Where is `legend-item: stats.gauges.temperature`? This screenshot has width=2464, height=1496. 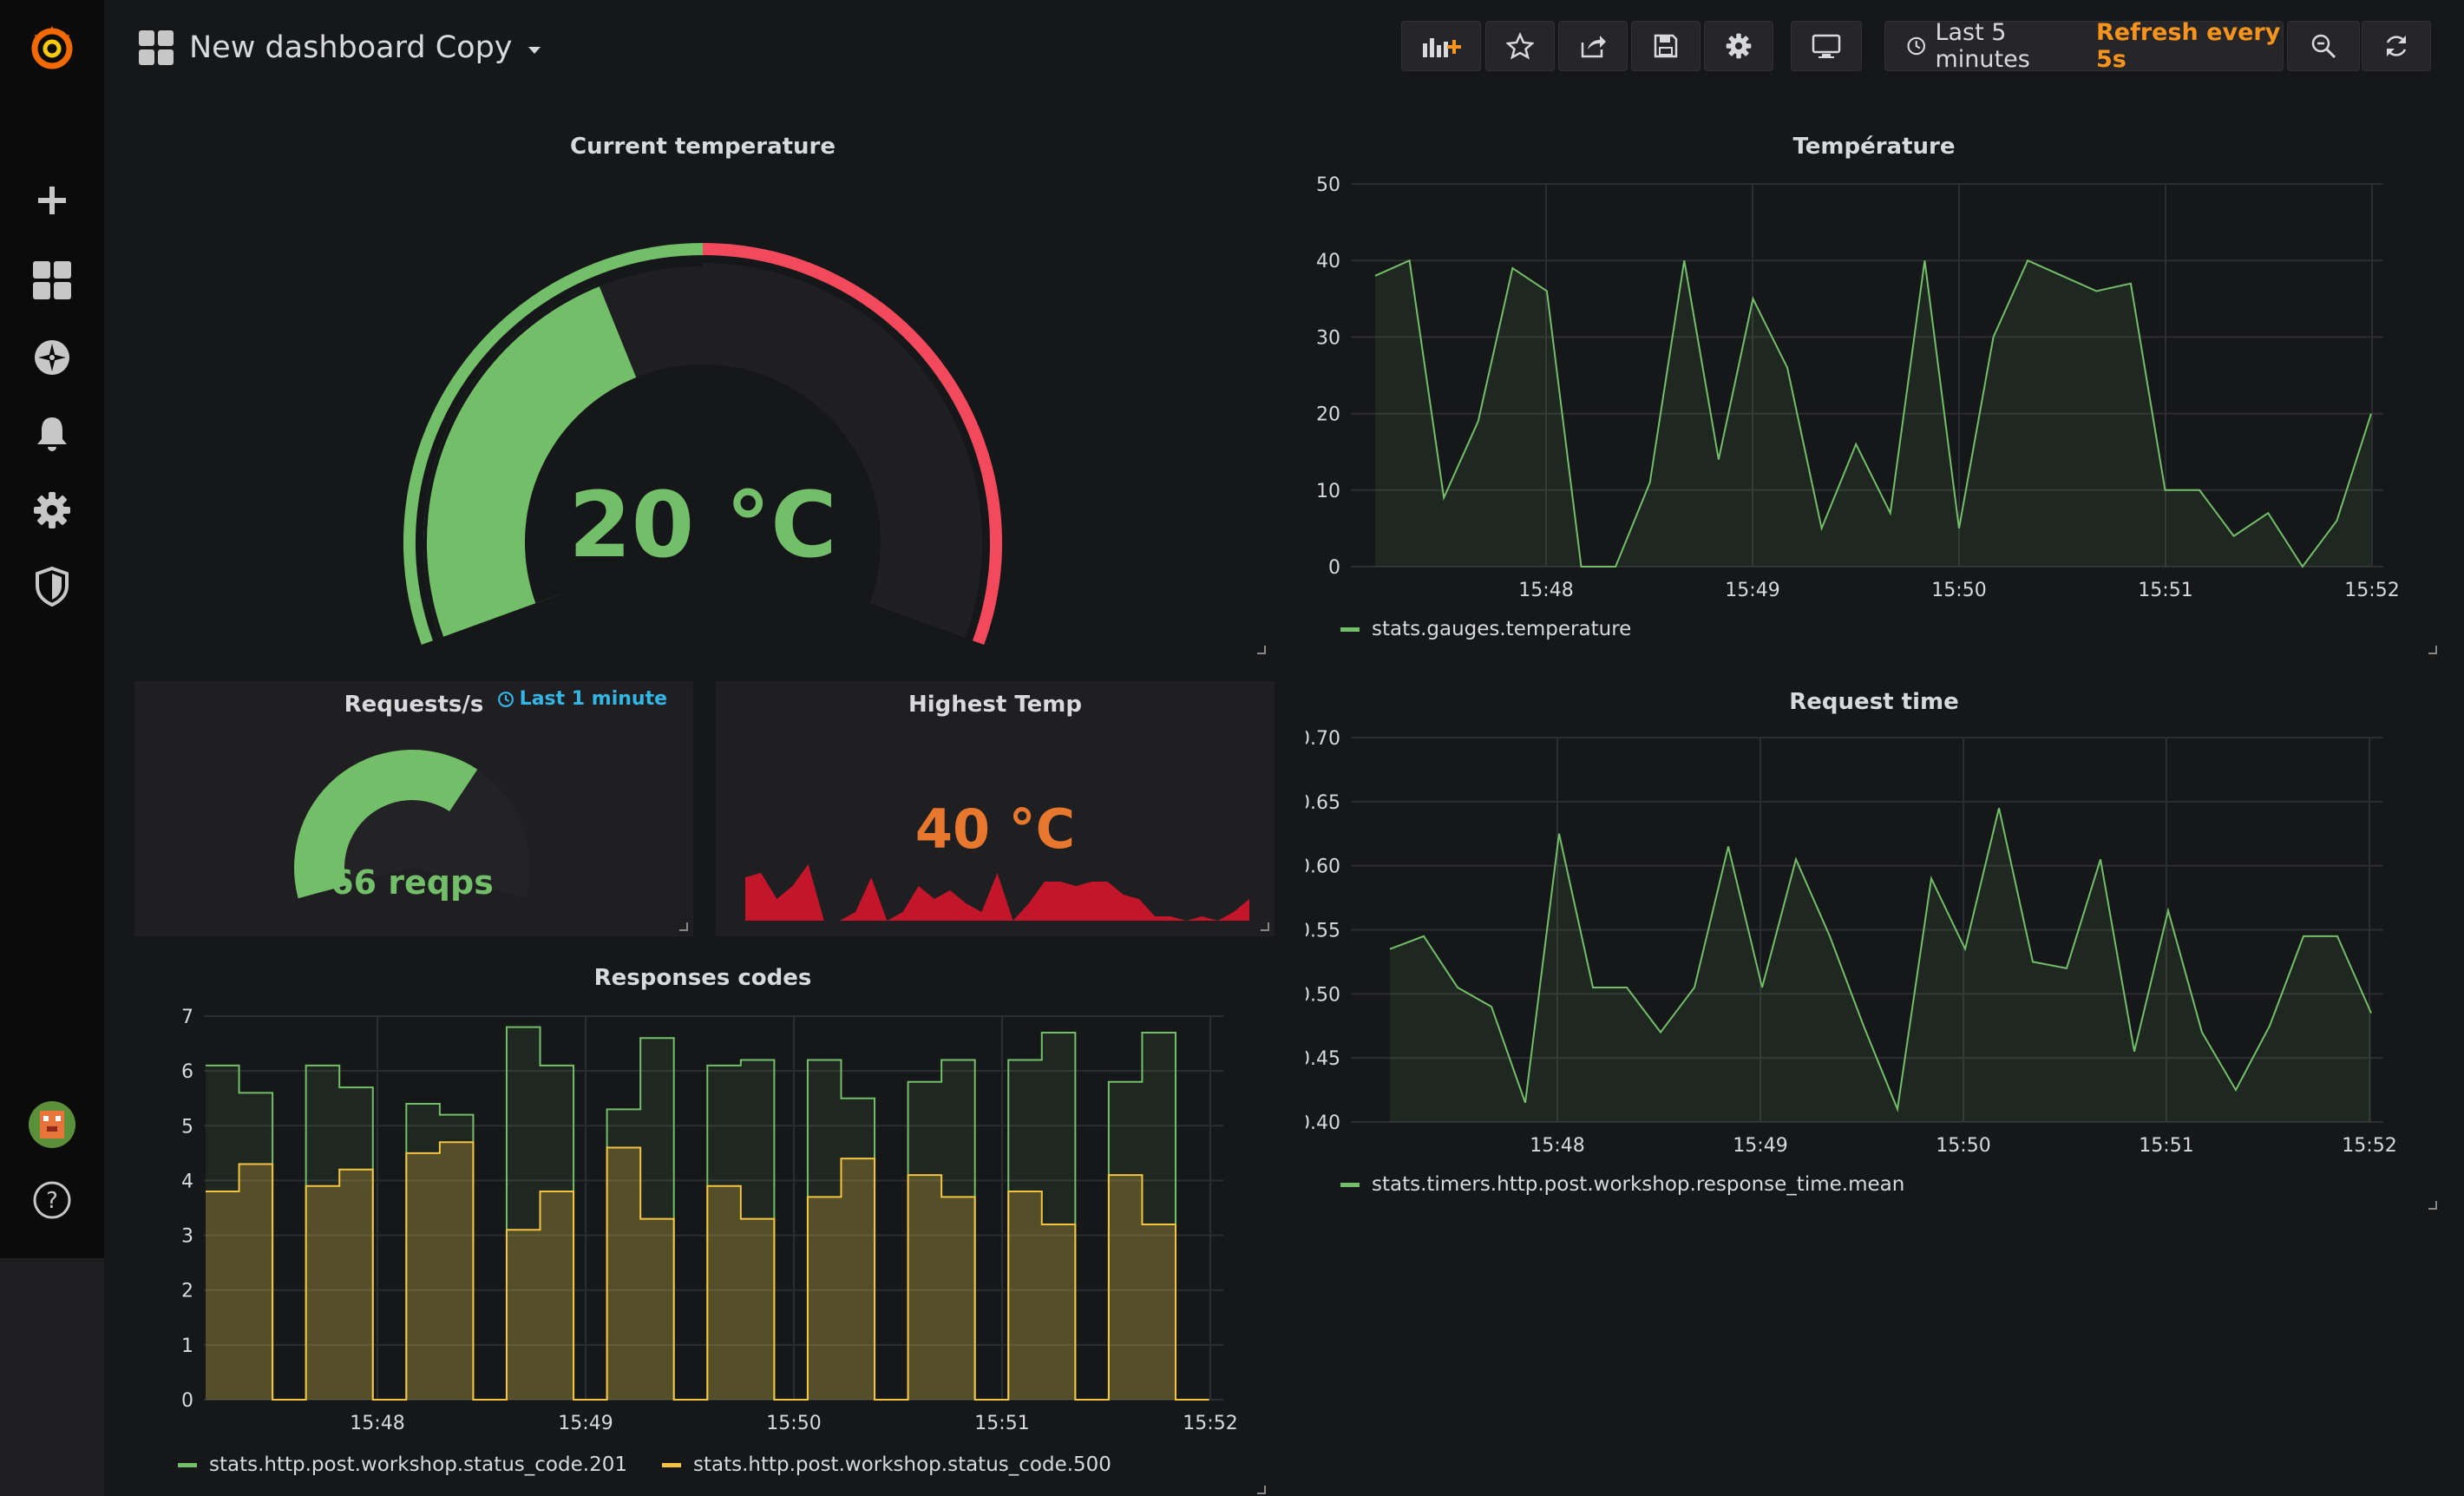
legend-item: stats.gauges.temperature is located at coordinates (1485, 629).